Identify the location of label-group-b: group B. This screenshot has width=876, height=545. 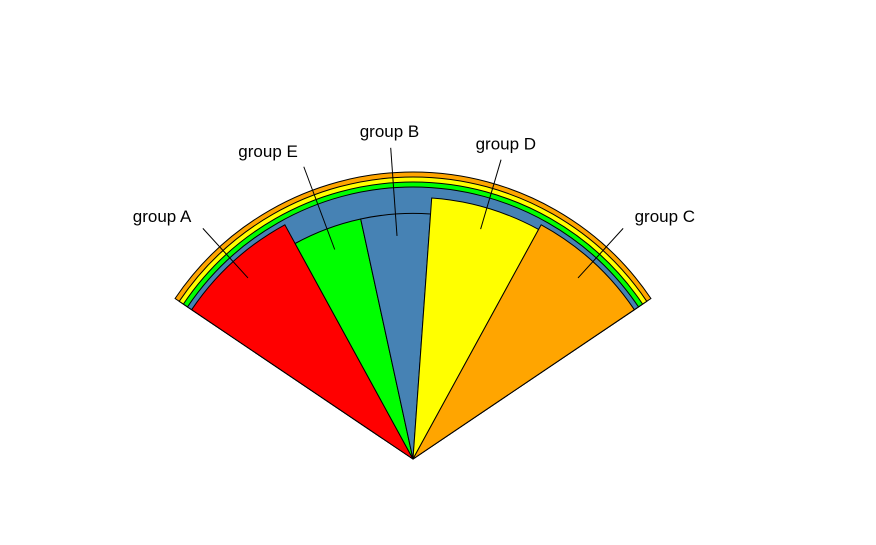
(390, 131).